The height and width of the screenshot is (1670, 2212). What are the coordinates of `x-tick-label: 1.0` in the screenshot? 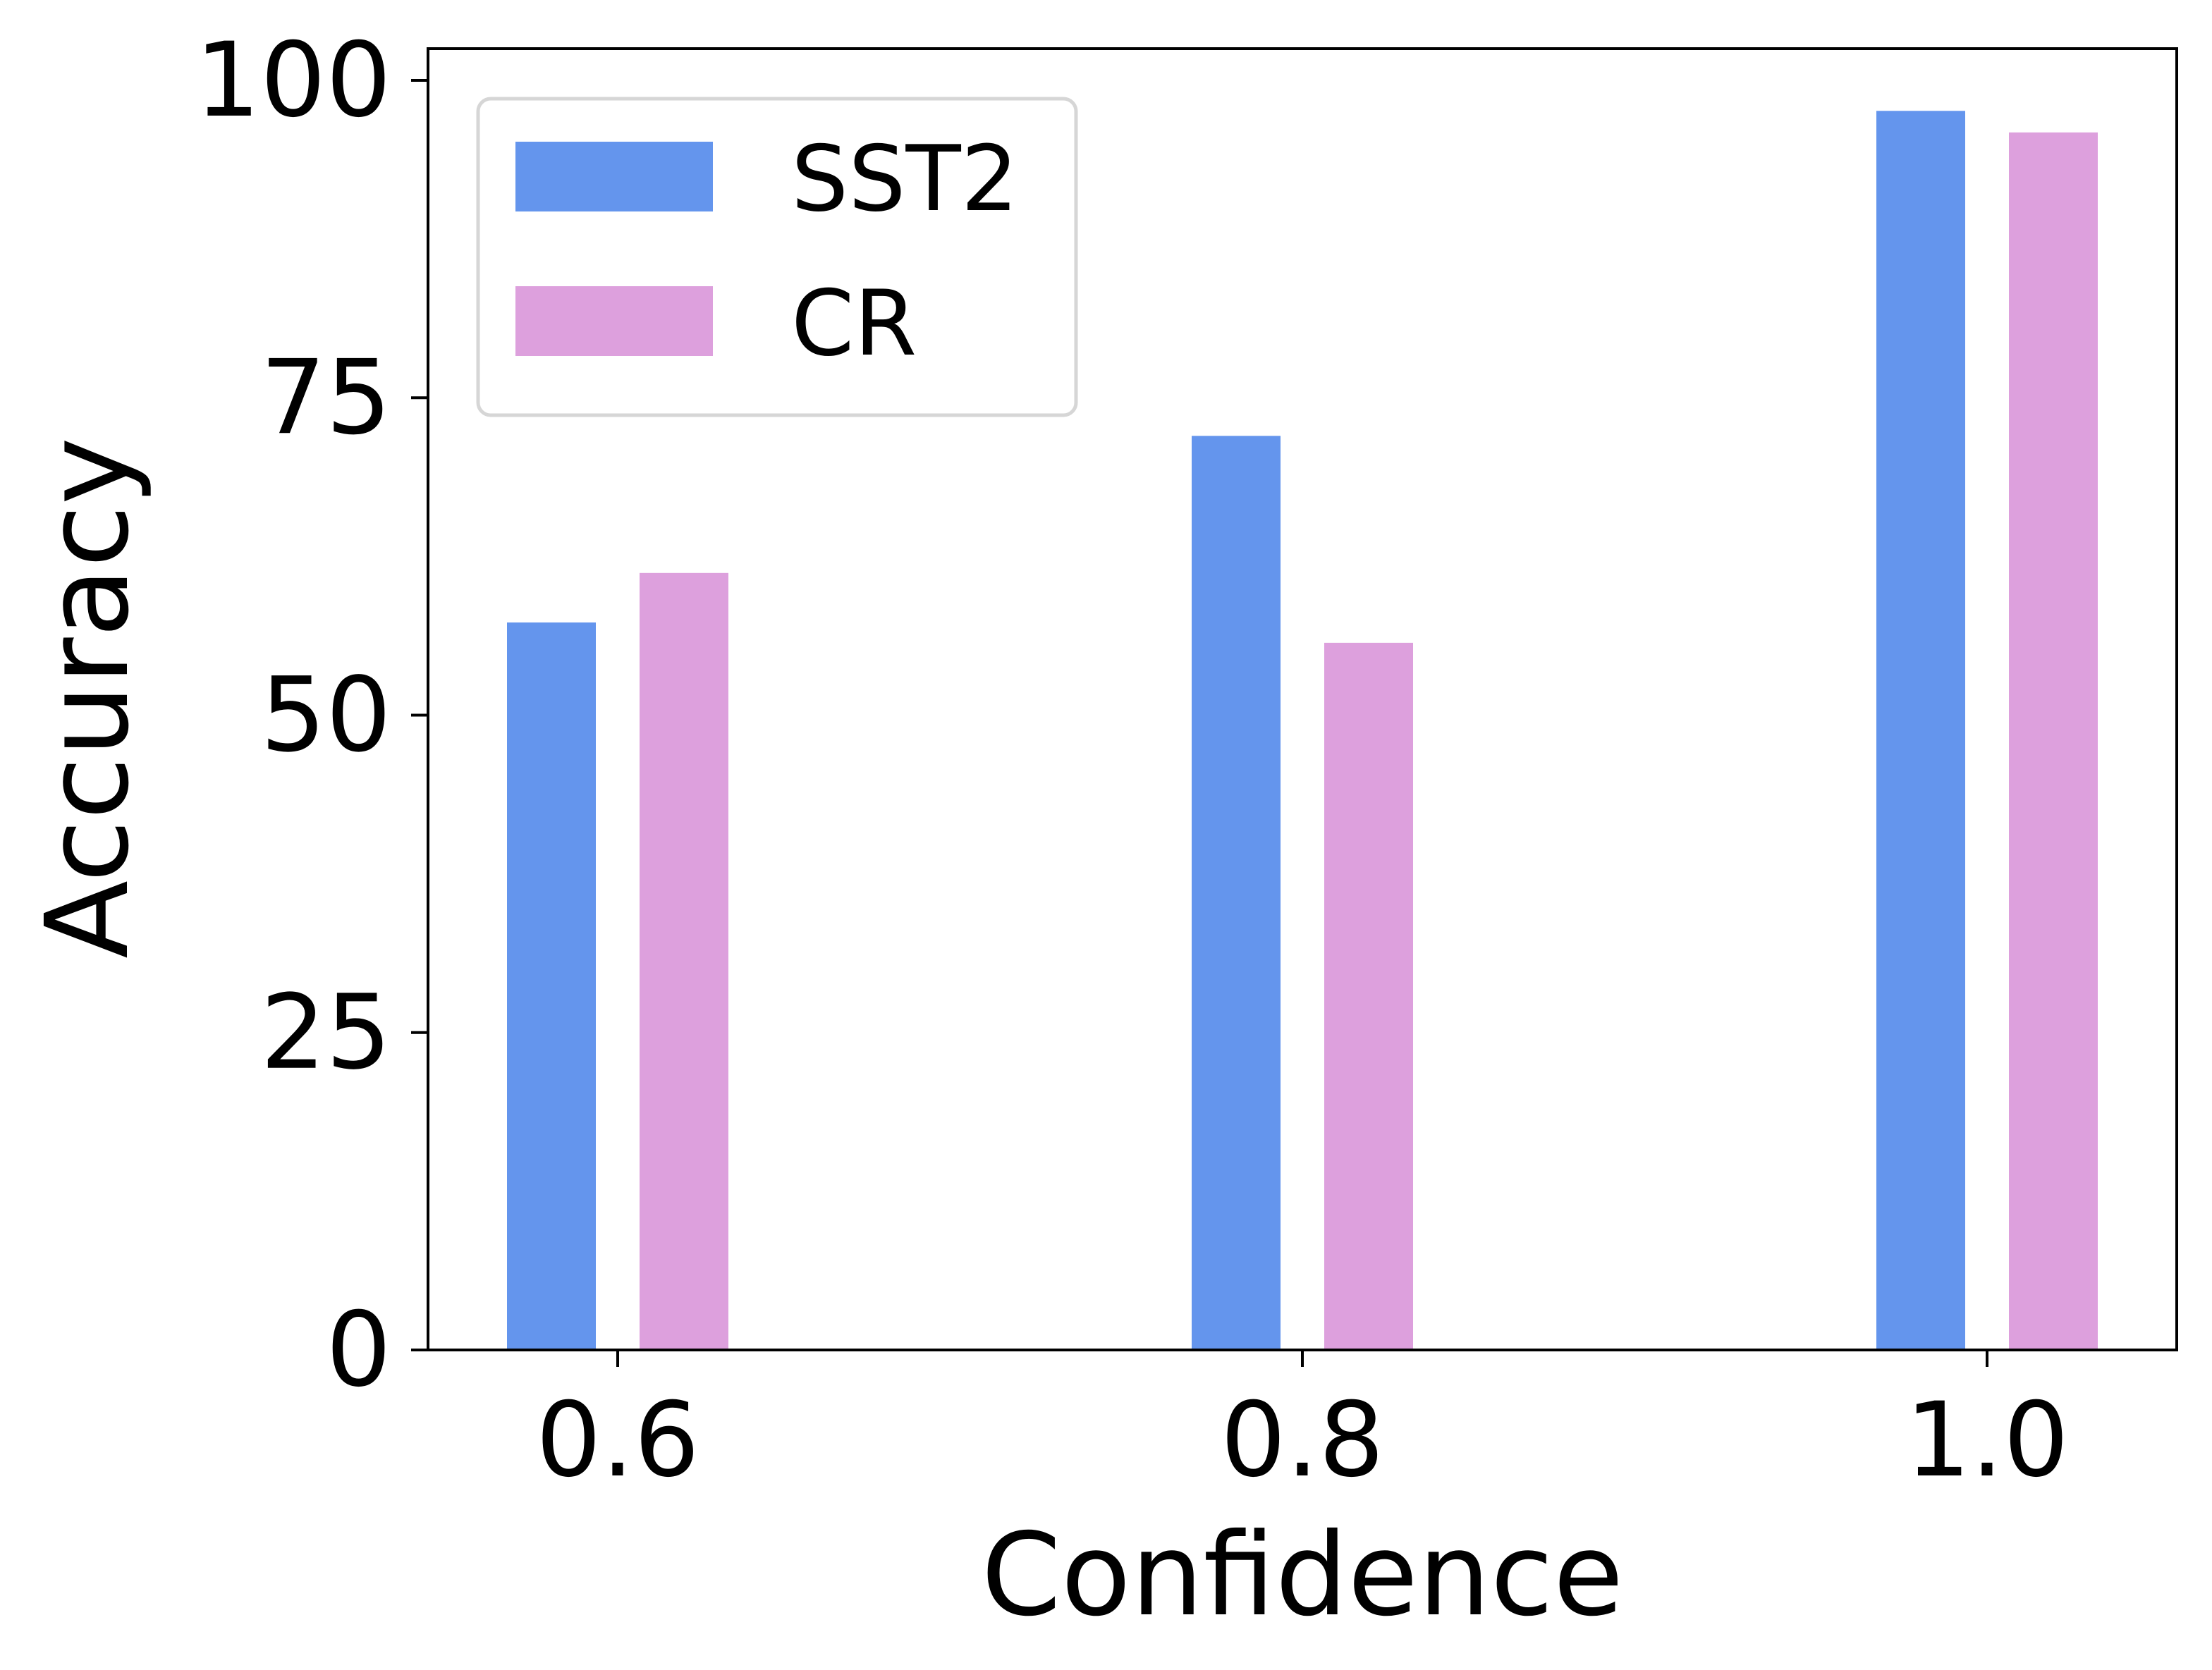 It's located at (1987, 1440).